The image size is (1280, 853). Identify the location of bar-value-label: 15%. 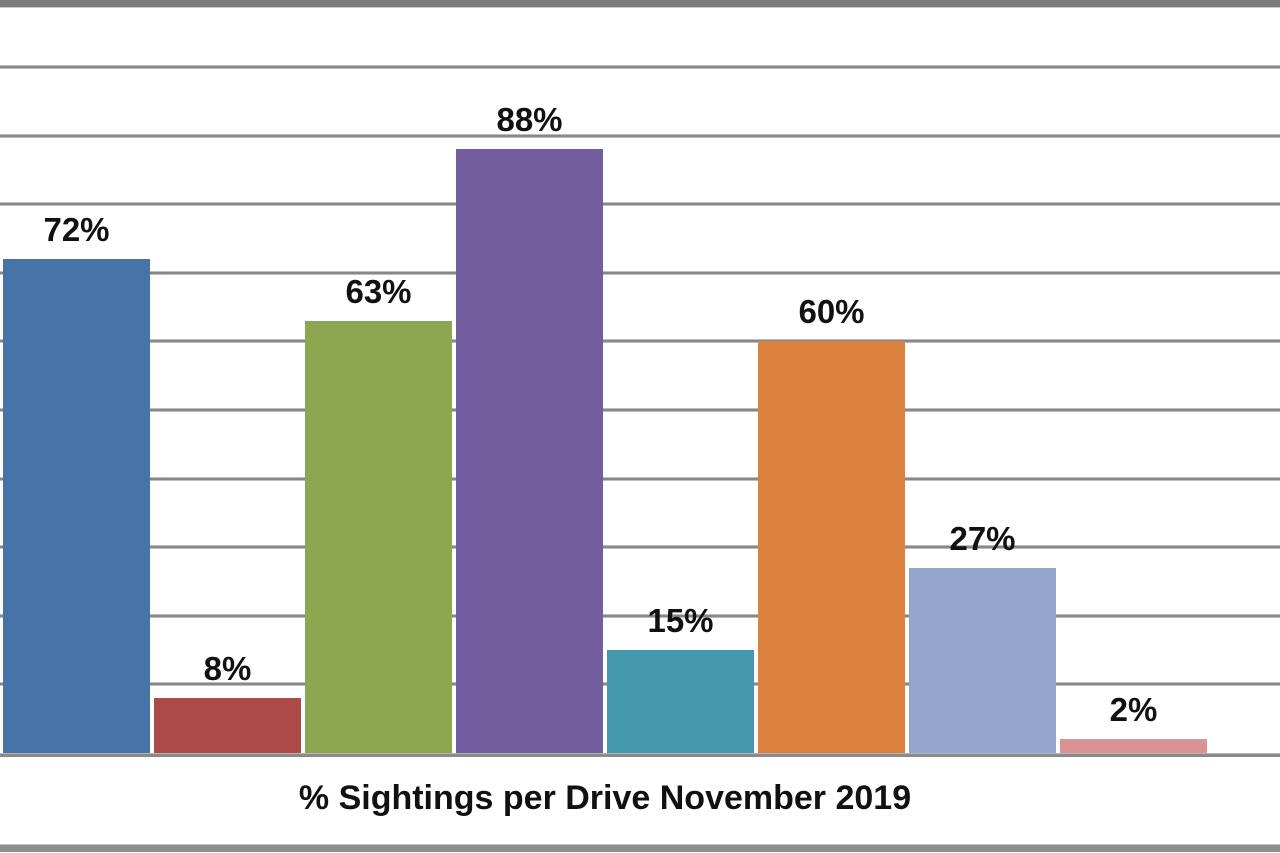
(680, 620).